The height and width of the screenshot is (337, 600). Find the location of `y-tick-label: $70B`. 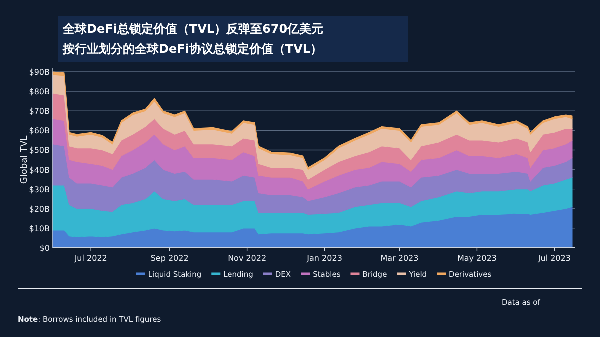

y-tick-label: $70B is located at coordinates (39, 111).